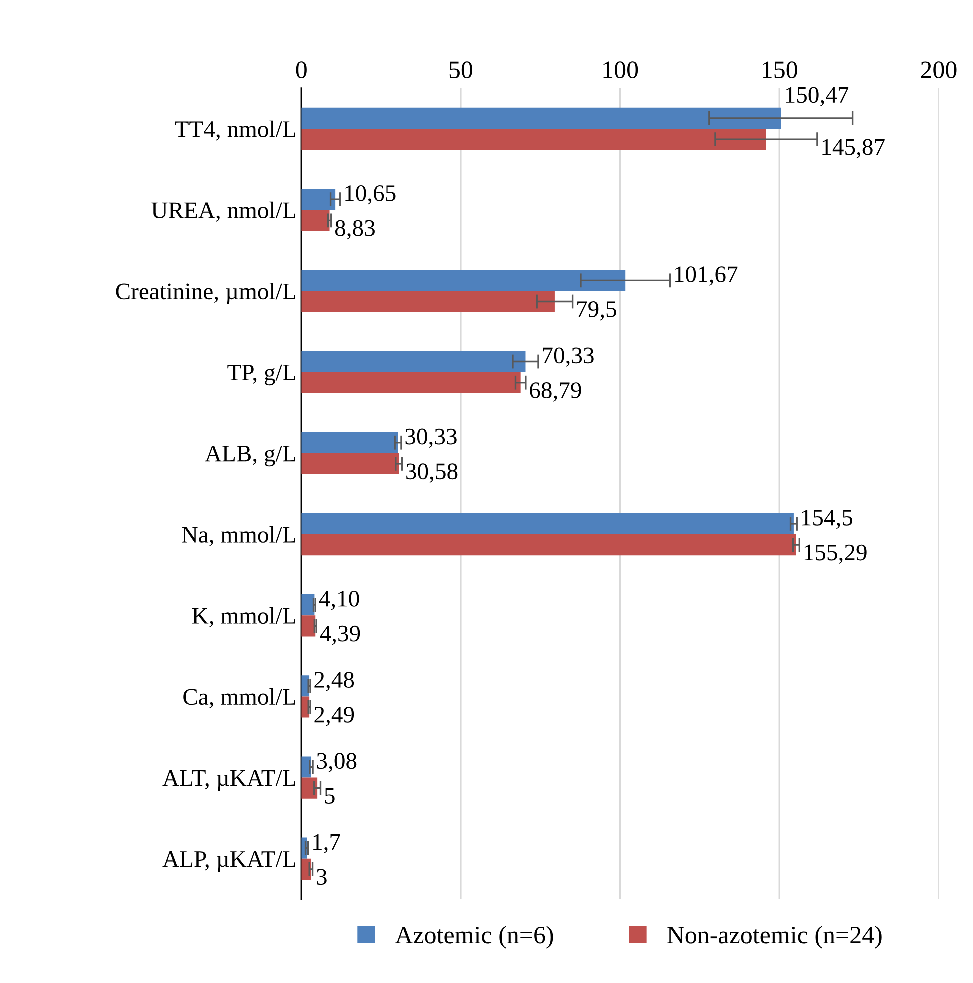  What do you see at coordinates (556, 392) in the screenshot?
I see `data-label: 68,79` at bounding box center [556, 392].